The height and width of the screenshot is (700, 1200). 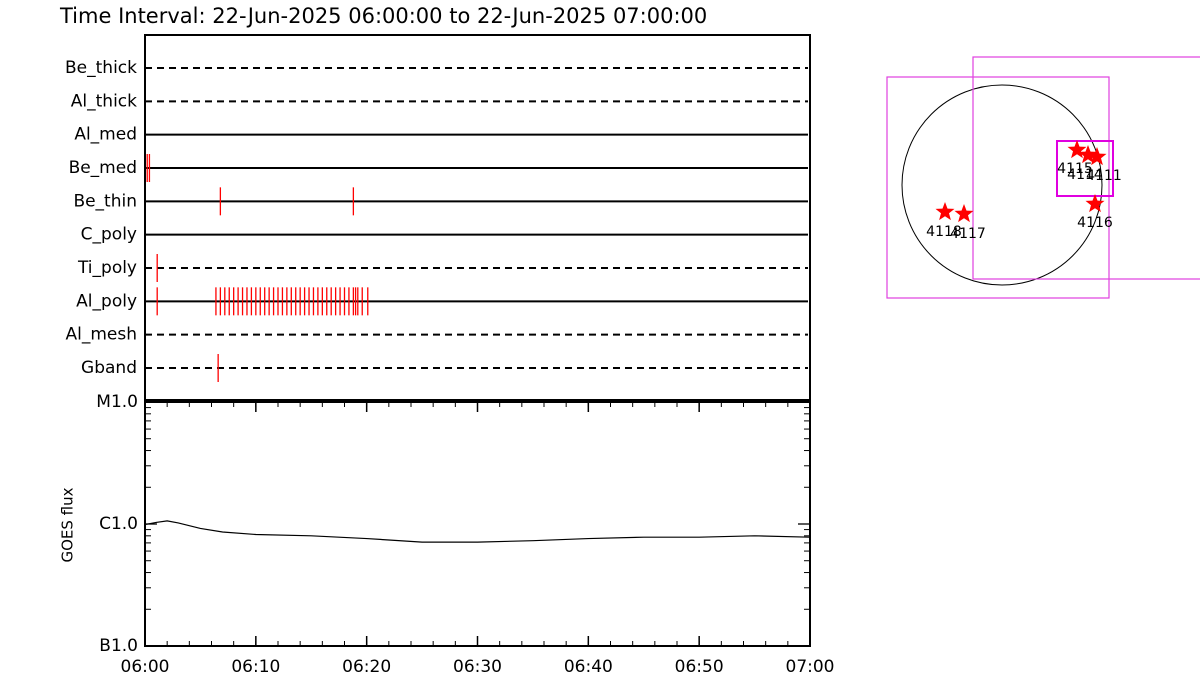 I want to click on row-label: Gband, so click(x=109, y=368).